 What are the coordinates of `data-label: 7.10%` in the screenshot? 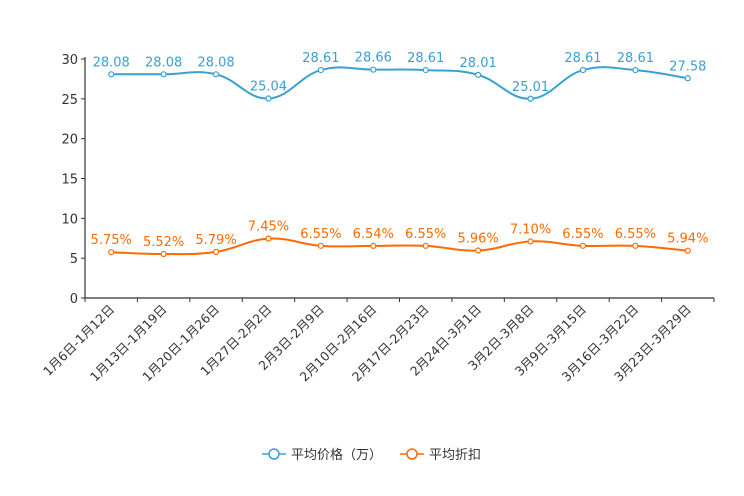 It's located at (530, 229).